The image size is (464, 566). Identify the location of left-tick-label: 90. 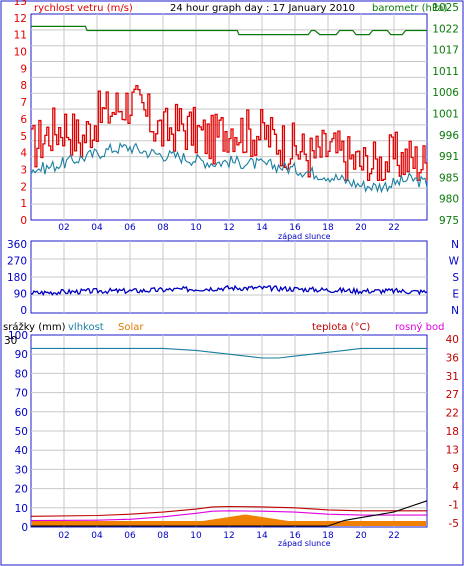
(20, 295).